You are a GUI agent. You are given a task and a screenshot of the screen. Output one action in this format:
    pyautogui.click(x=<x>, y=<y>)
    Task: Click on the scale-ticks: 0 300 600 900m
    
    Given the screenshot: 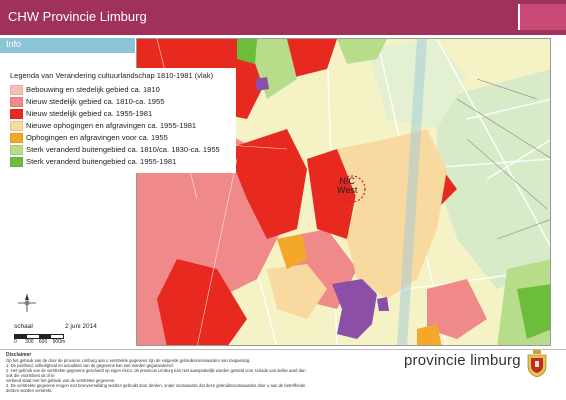 What is the action you would take?
    pyautogui.click(x=39, y=342)
    